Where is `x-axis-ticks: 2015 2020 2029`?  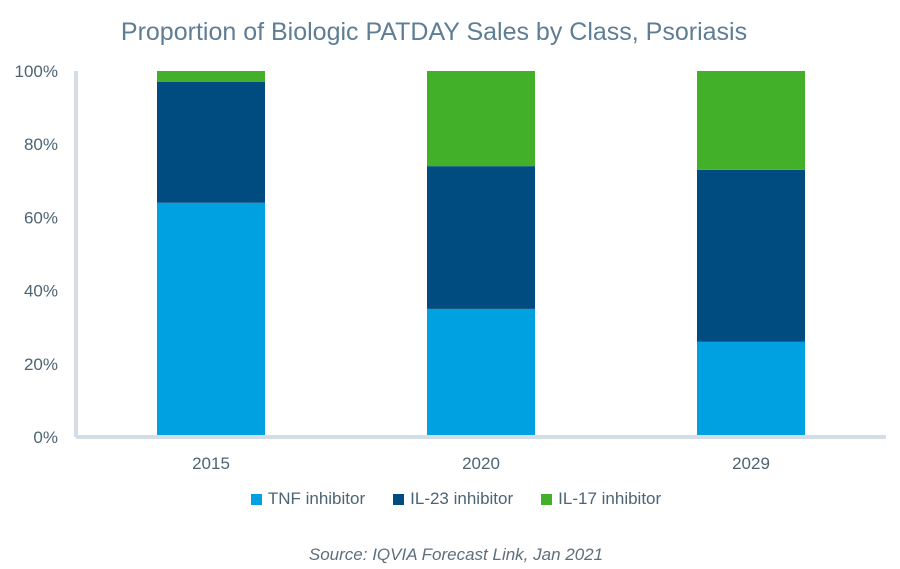 x-axis-ticks: 2015 2020 2029 is located at coordinates (481, 463).